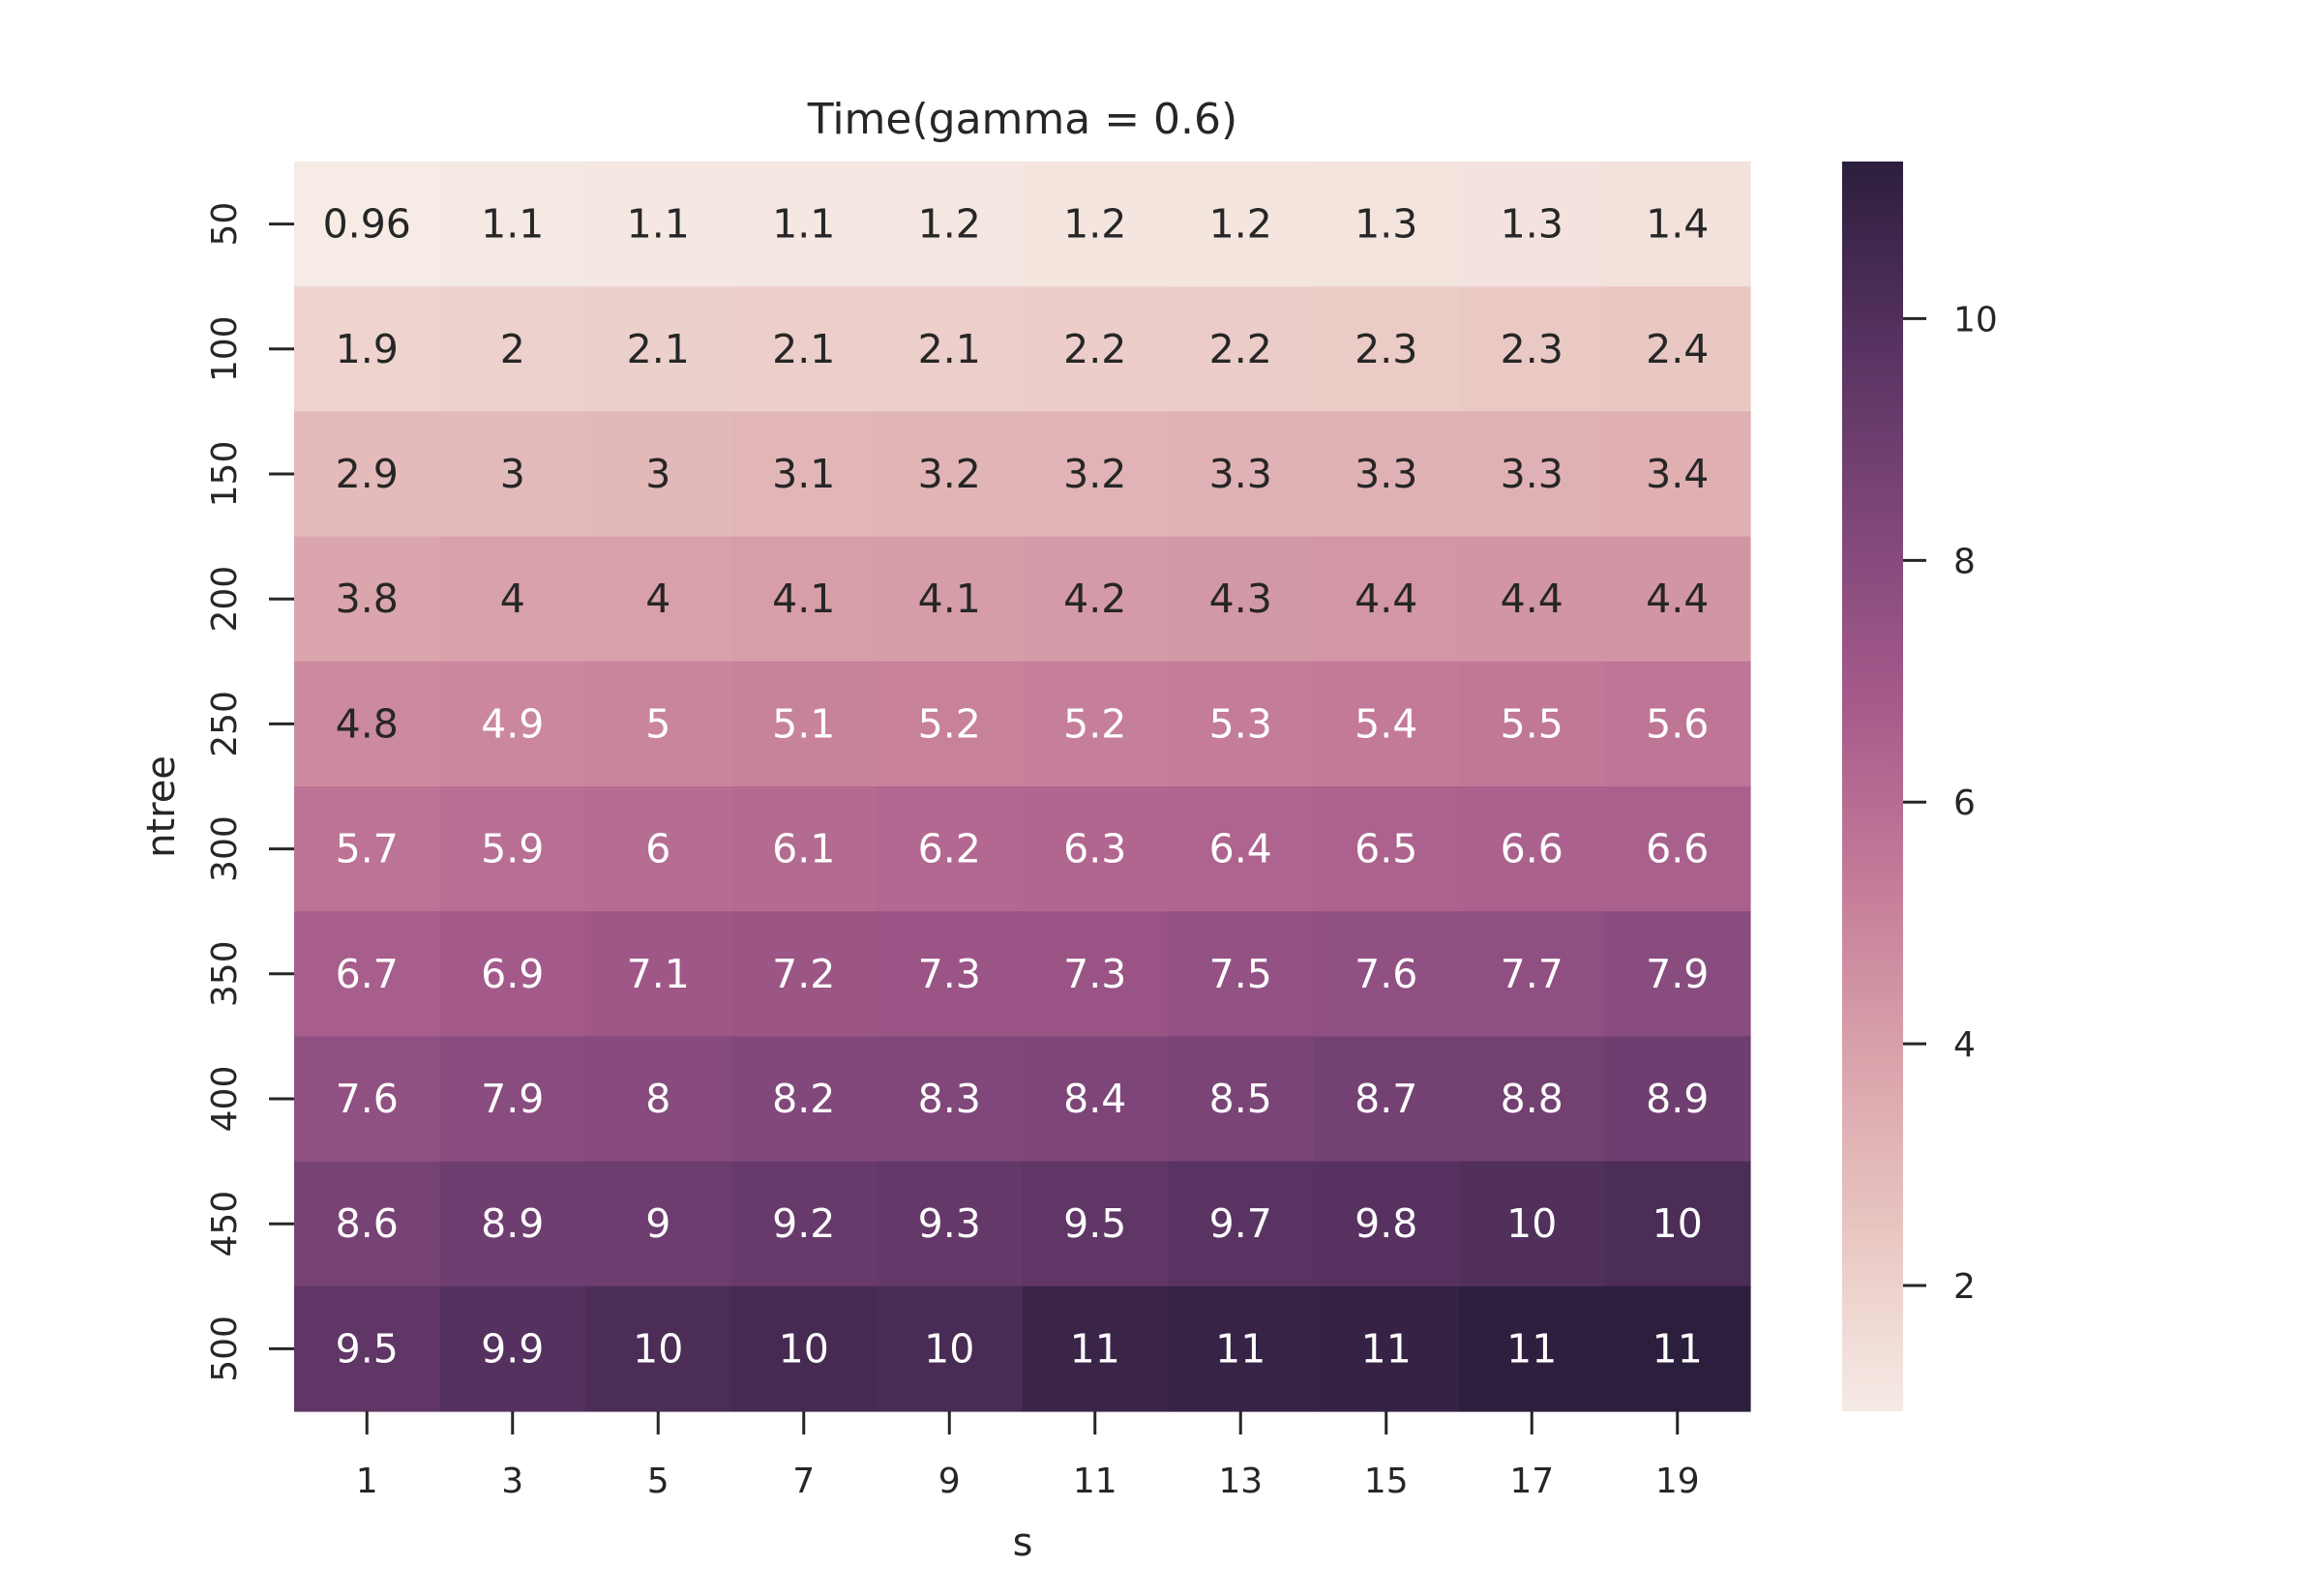  What do you see at coordinates (512, 1348) in the screenshot?
I see `cell-value-label: 9.9` at bounding box center [512, 1348].